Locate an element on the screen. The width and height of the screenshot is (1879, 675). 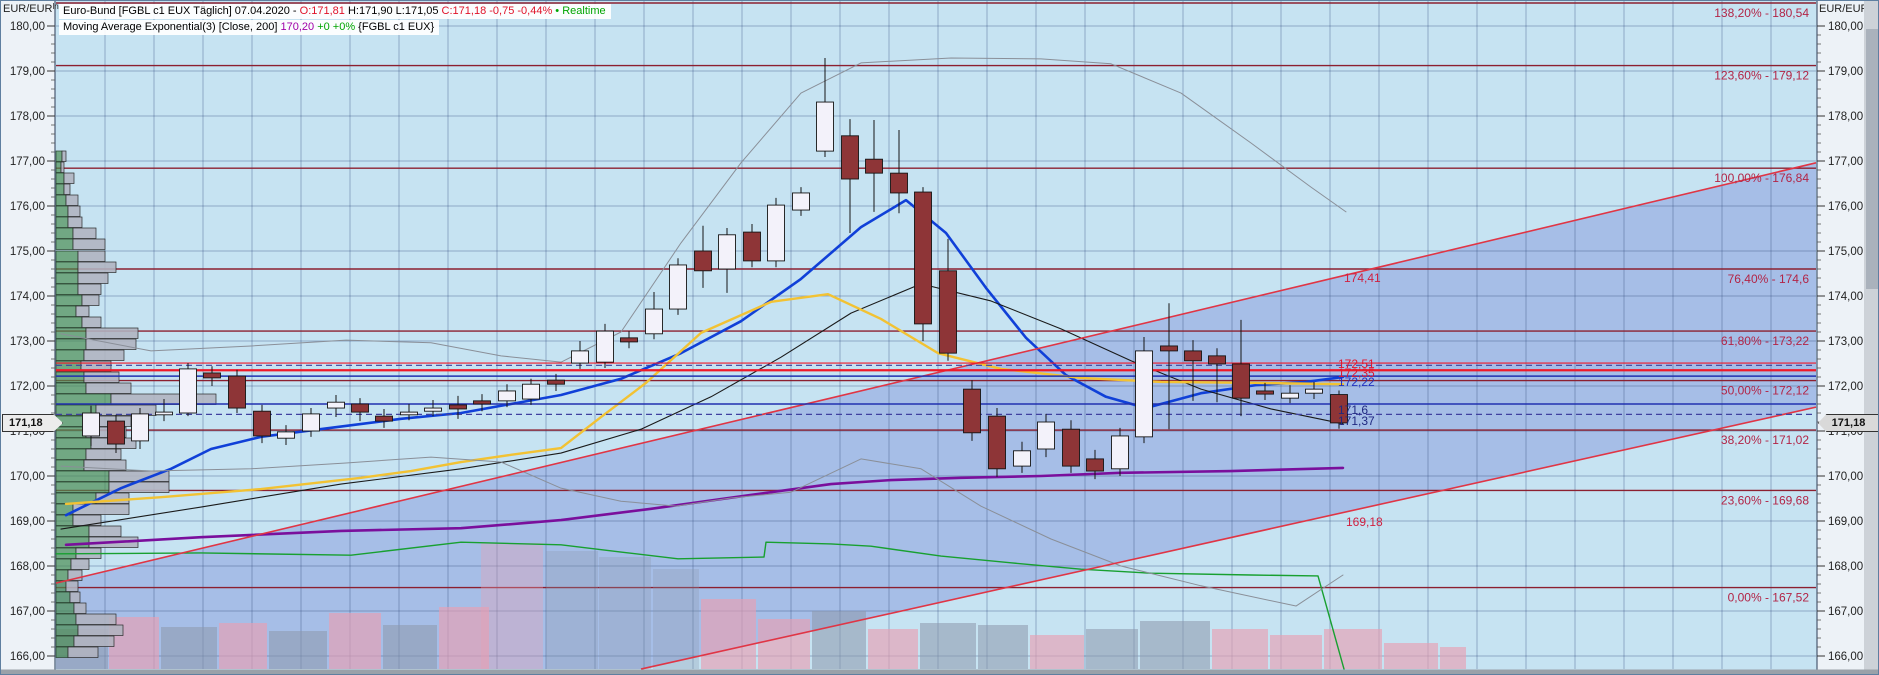
legend-close-change: C:171,18 -0,75 -0,44% is located at coordinates (498, 11).